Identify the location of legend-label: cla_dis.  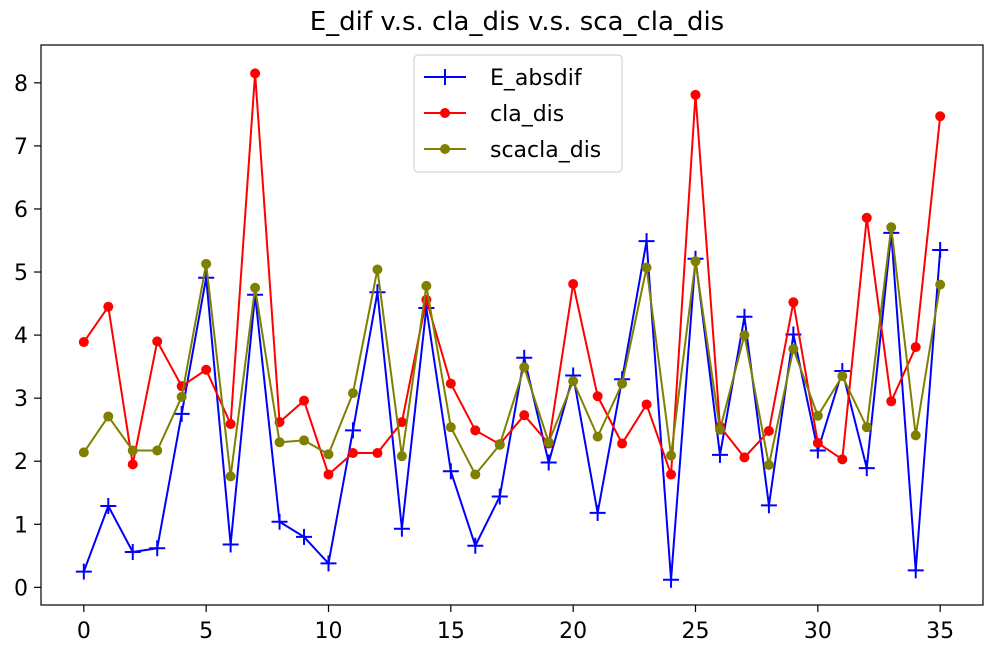
(527, 114).